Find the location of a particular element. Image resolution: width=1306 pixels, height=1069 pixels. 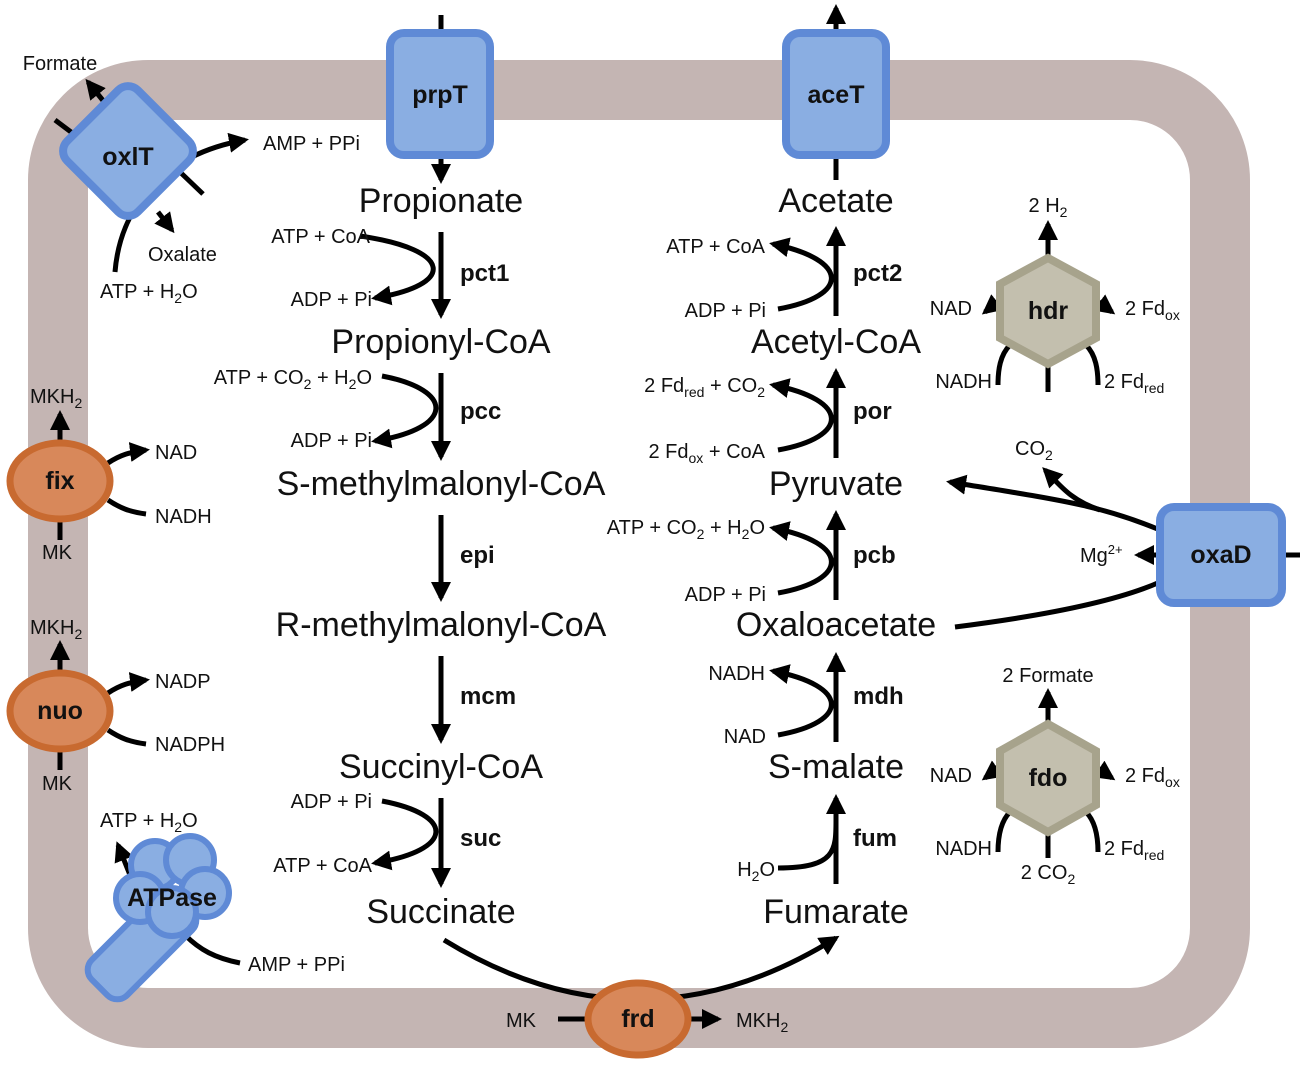

svg-text: frd is located at coordinates (637, 1019).